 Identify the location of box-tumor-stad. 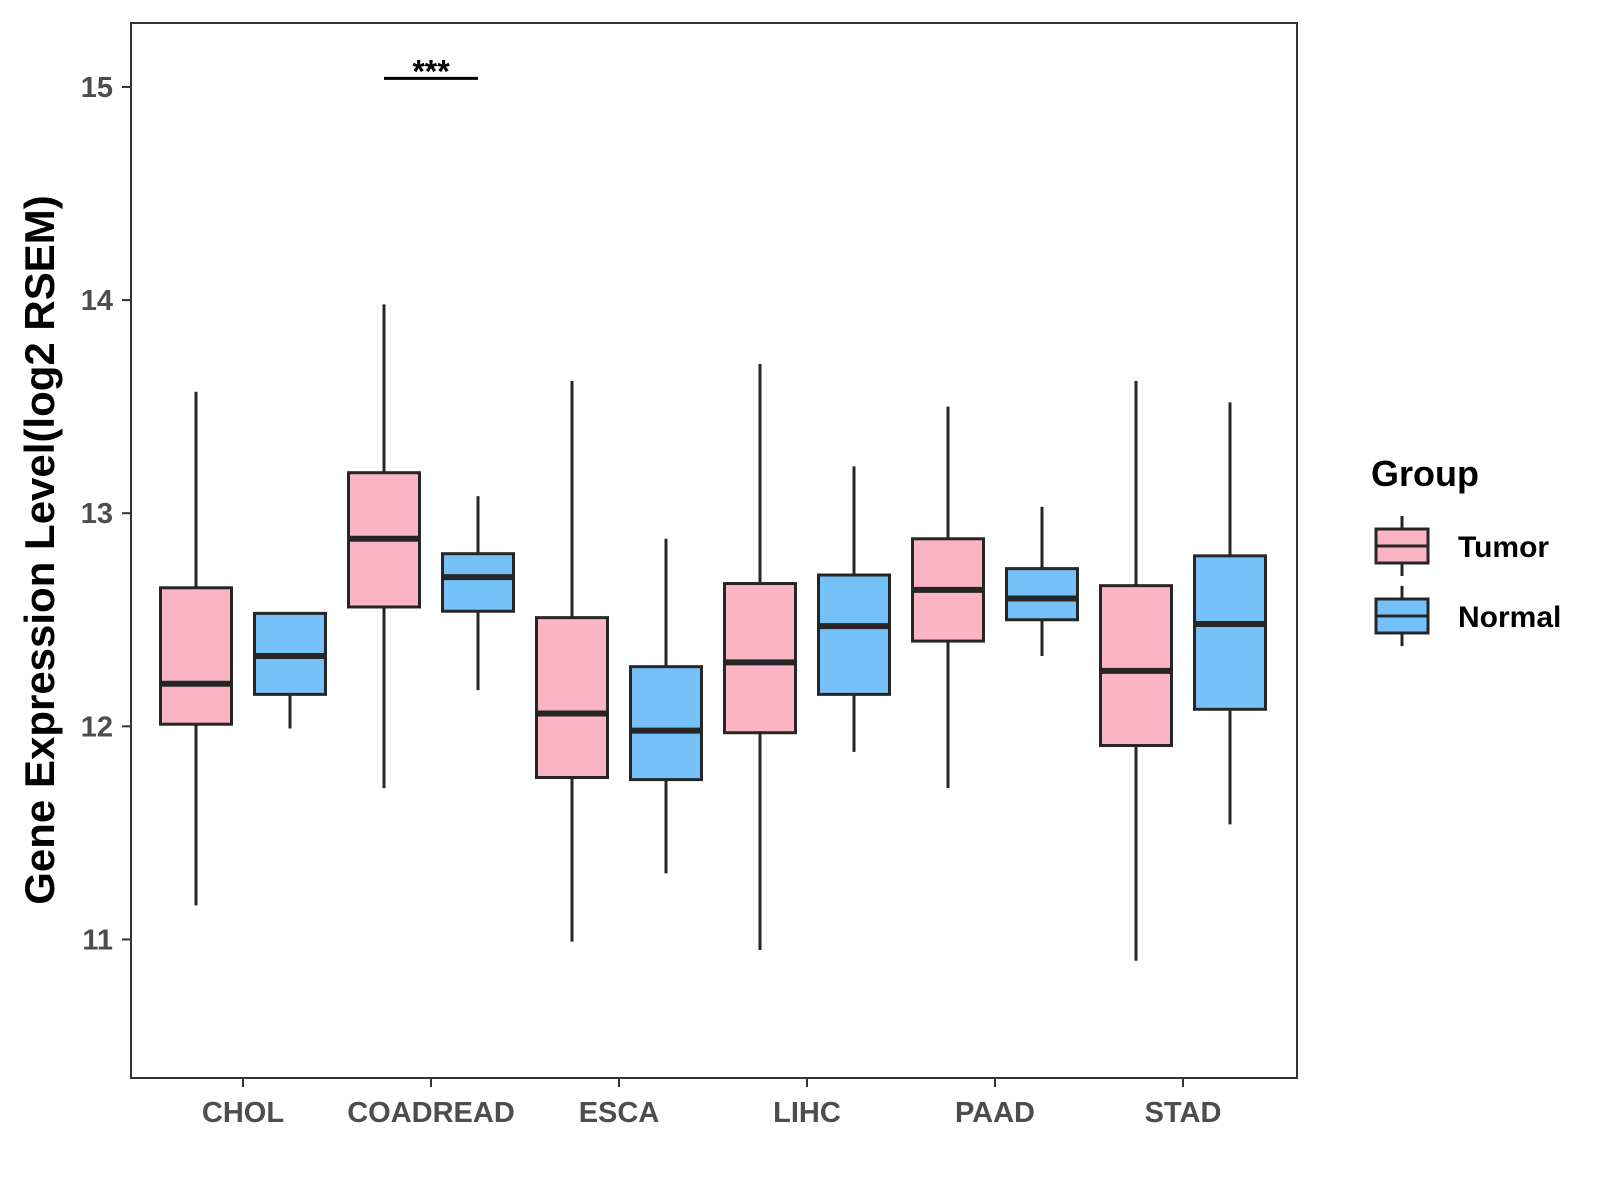
(1136, 671).